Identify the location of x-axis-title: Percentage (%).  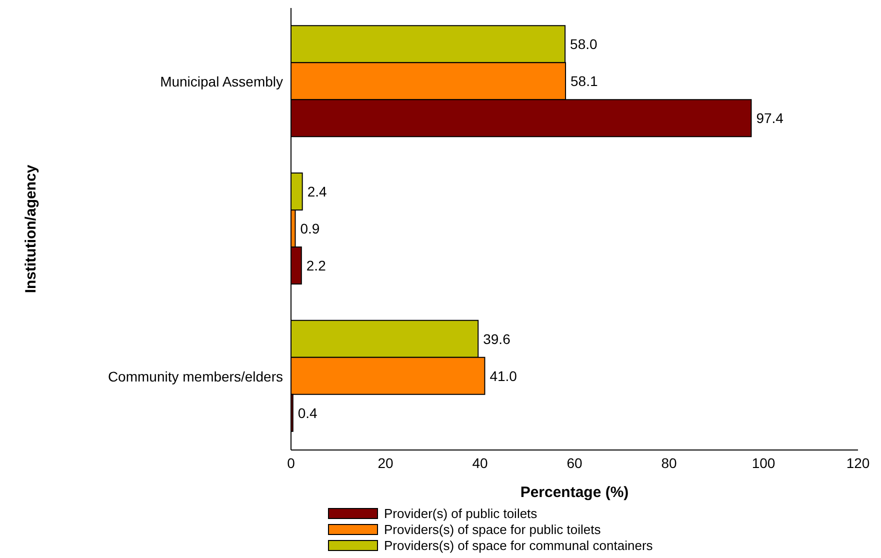
(574, 492).